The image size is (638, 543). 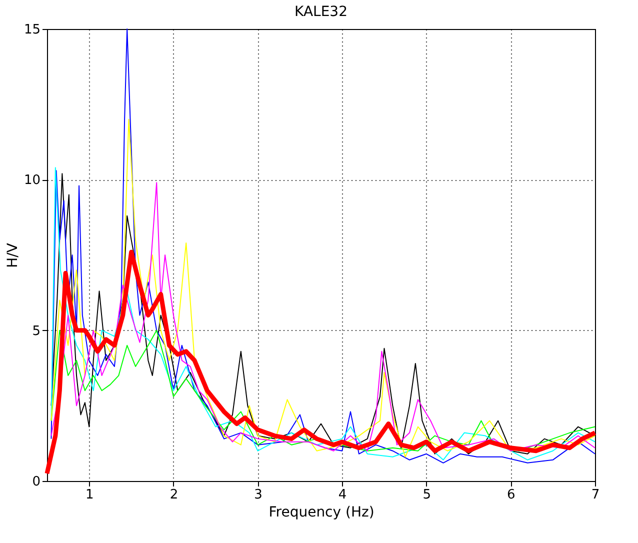 I want to click on x-tick-label: 6, so click(x=511, y=495).